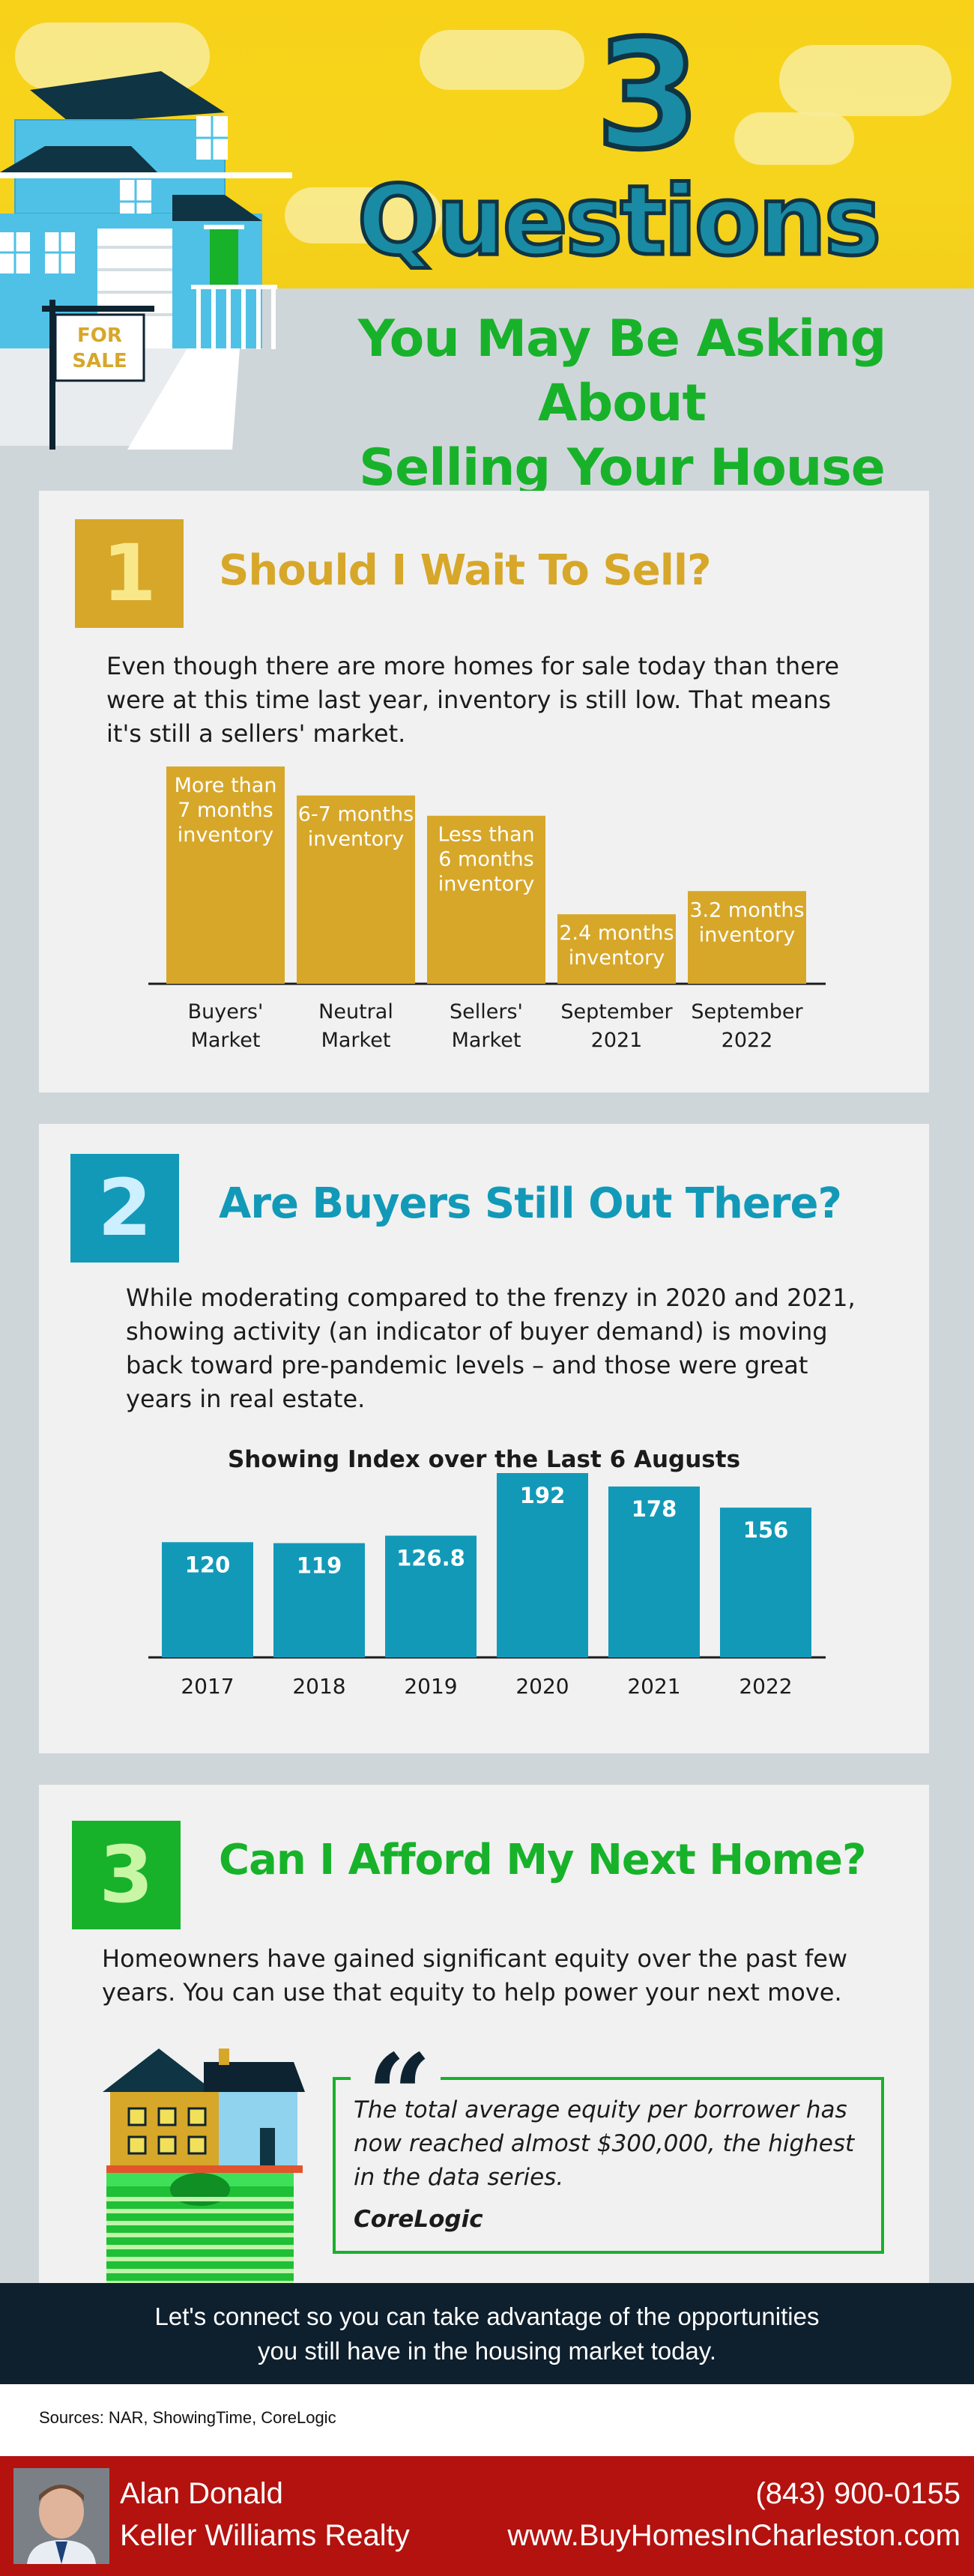  What do you see at coordinates (129, 573) in the screenshot?
I see `section-1-number: 1` at bounding box center [129, 573].